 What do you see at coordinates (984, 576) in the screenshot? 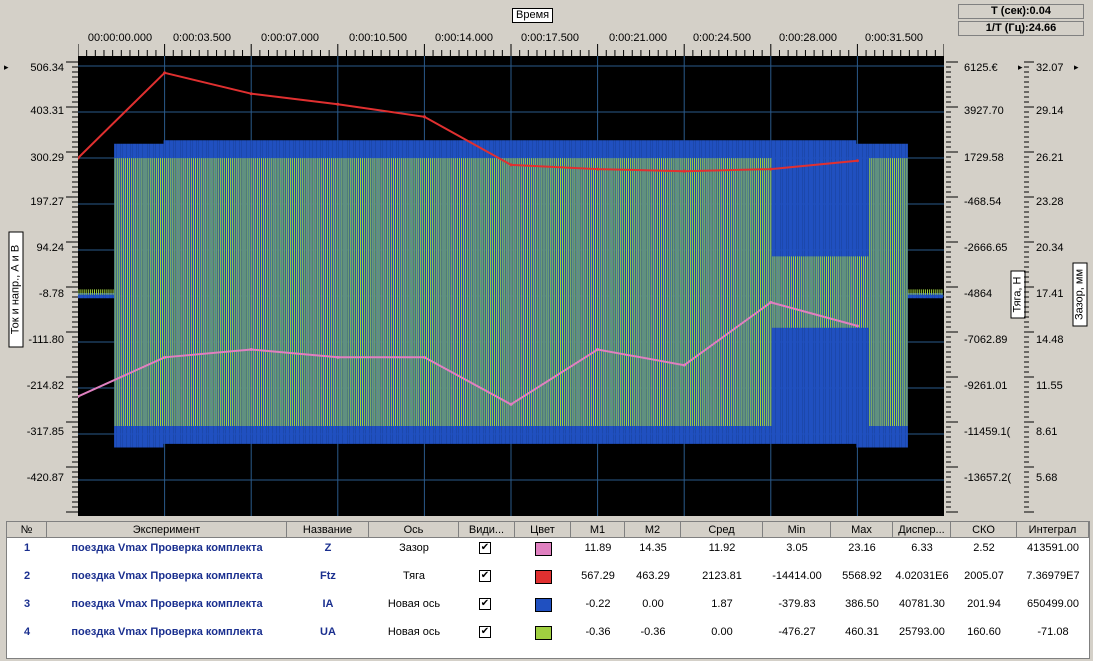
I see `cell-sko: 2005.07` at bounding box center [984, 576].